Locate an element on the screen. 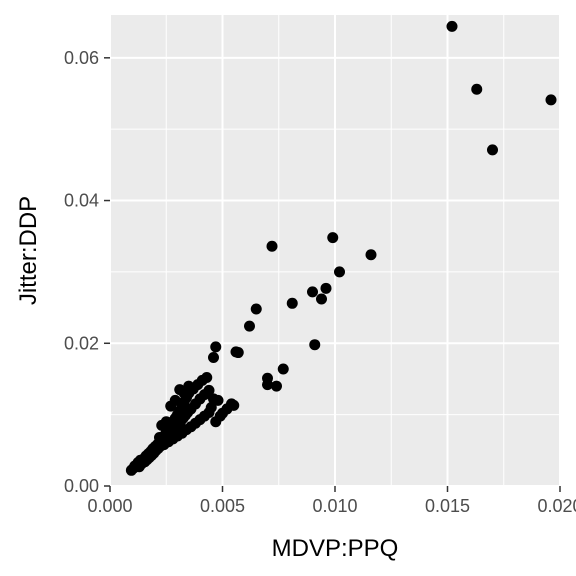 This screenshot has width=576, height=576. x-axis-title: MDVP:PPQ is located at coordinates (335, 548).